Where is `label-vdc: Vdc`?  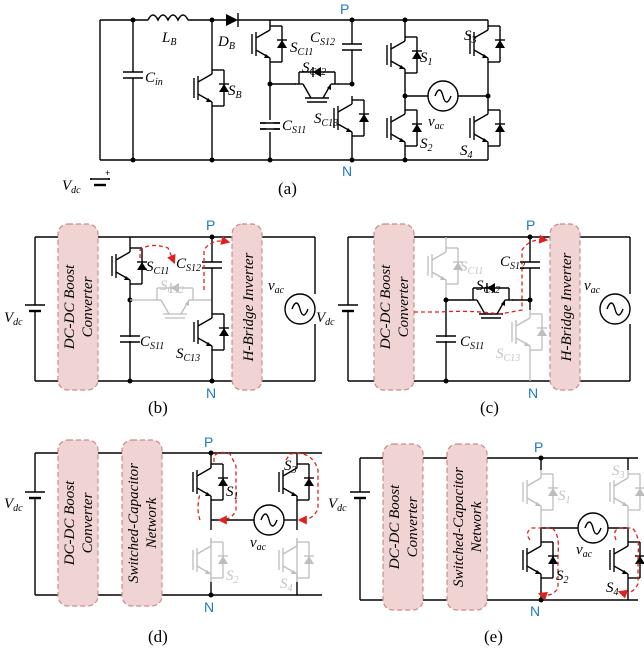 label-vdc: Vdc is located at coordinates (71, 187).